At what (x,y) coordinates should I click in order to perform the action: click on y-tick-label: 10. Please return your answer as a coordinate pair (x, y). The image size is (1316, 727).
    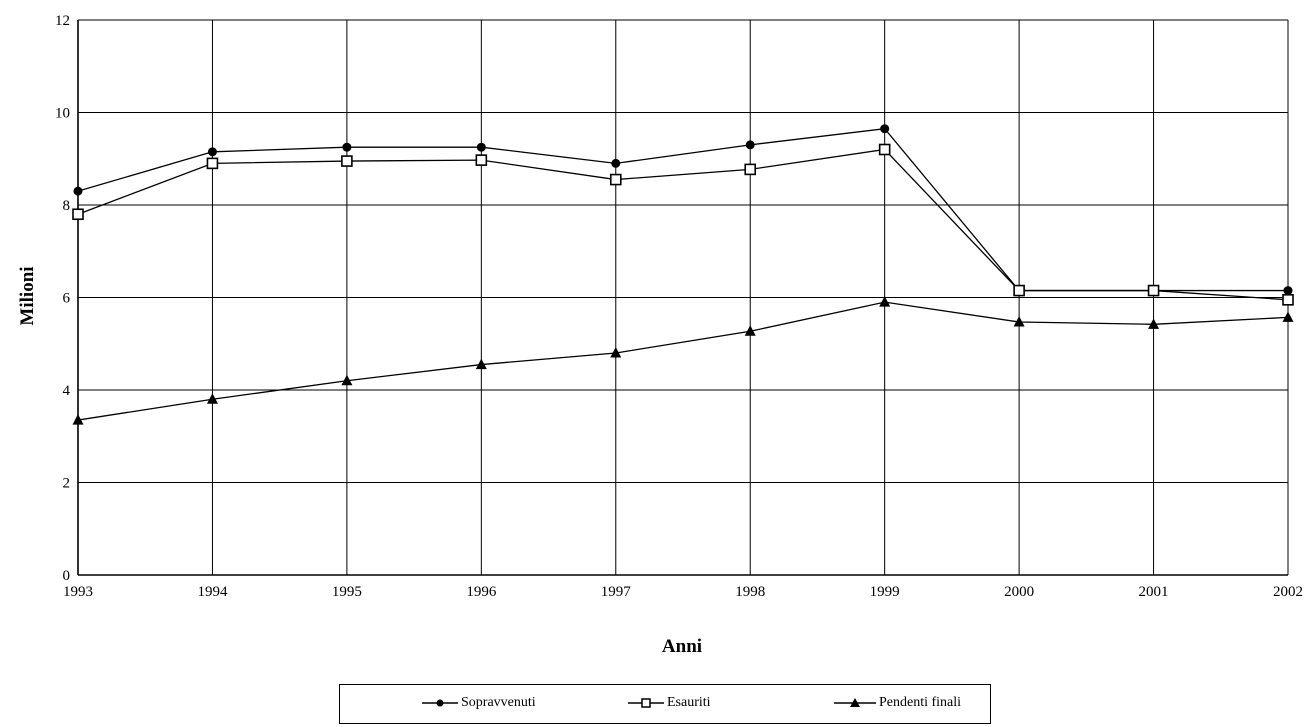
    Looking at the image, I should click on (62, 114).